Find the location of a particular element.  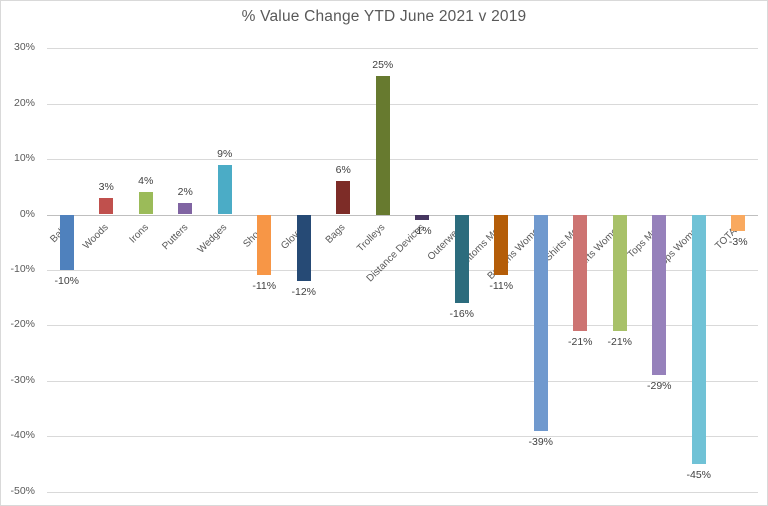

value-label-shirts-women: -21% is located at coordinates (619, 341).